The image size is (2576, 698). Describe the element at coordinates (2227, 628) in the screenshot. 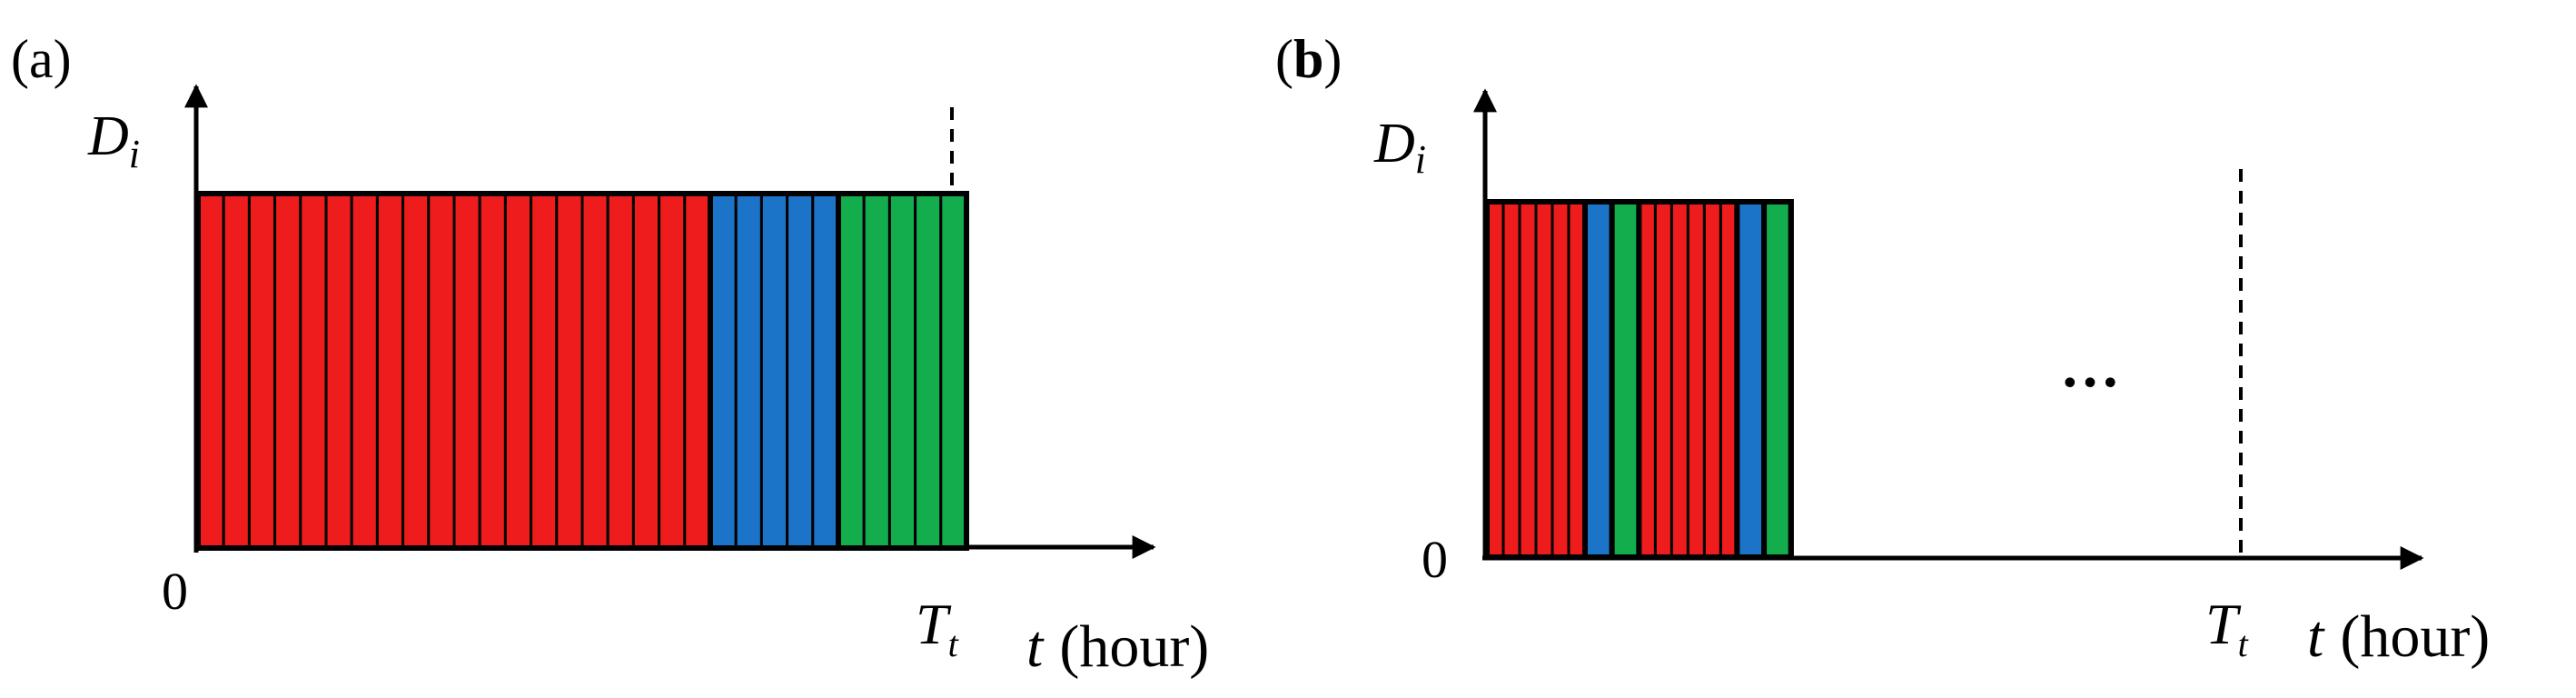

I see `panel-b-tt-label: Tt` at that location.